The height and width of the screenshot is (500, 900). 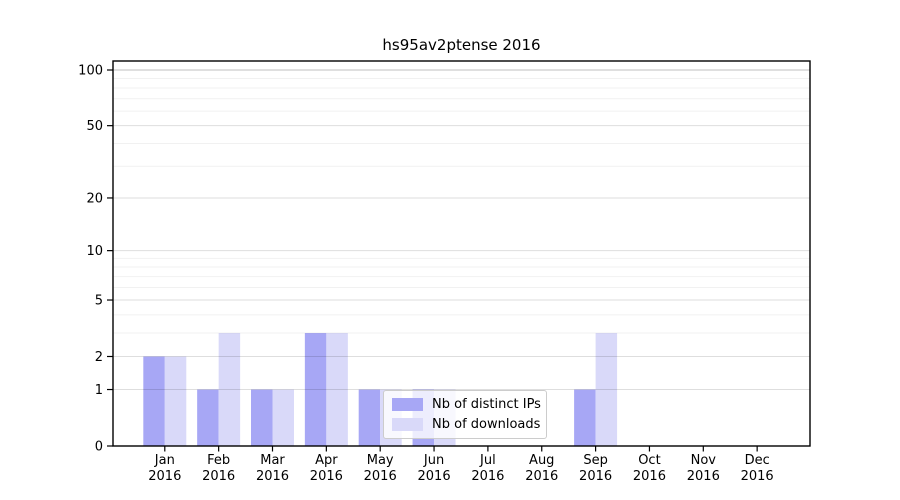 I want to click on x-tick-label-year-sep: 2016, so click(x=595, y=476).